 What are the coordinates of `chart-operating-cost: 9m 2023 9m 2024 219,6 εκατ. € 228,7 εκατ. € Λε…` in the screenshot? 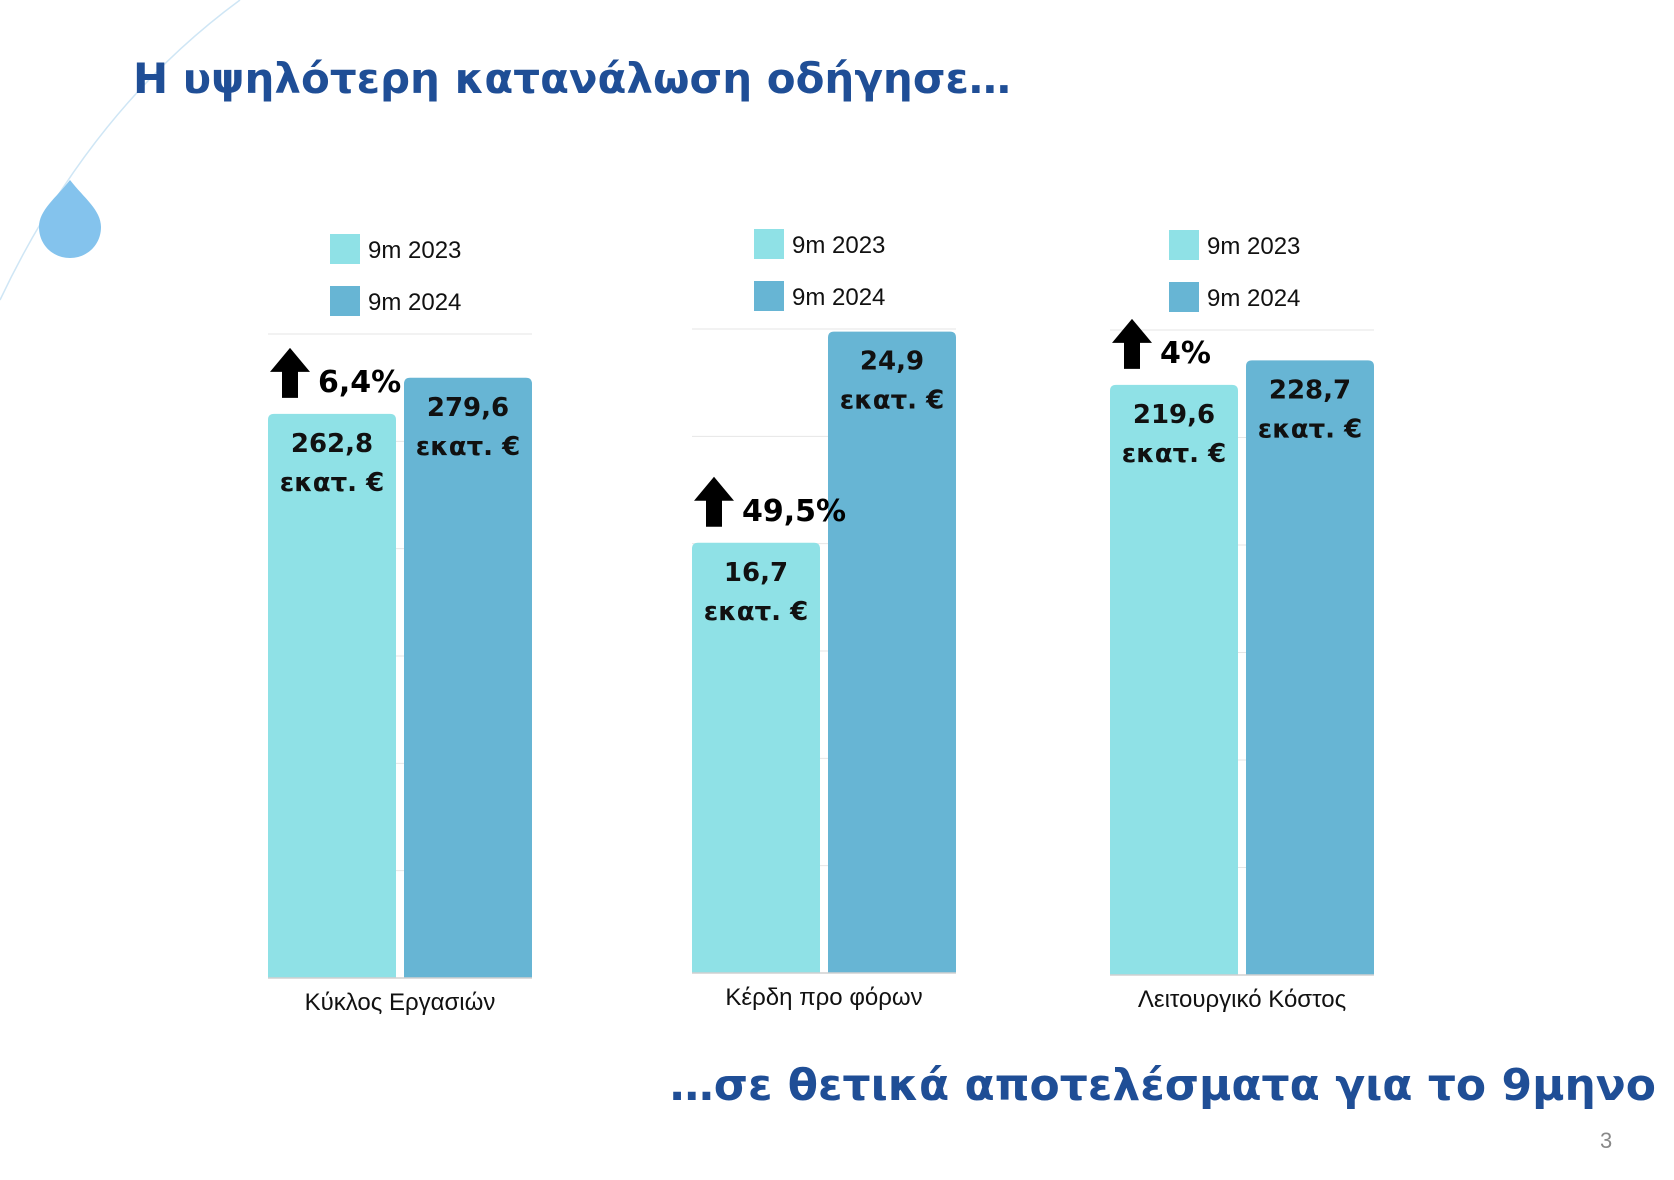 It's located at (1242, 621).